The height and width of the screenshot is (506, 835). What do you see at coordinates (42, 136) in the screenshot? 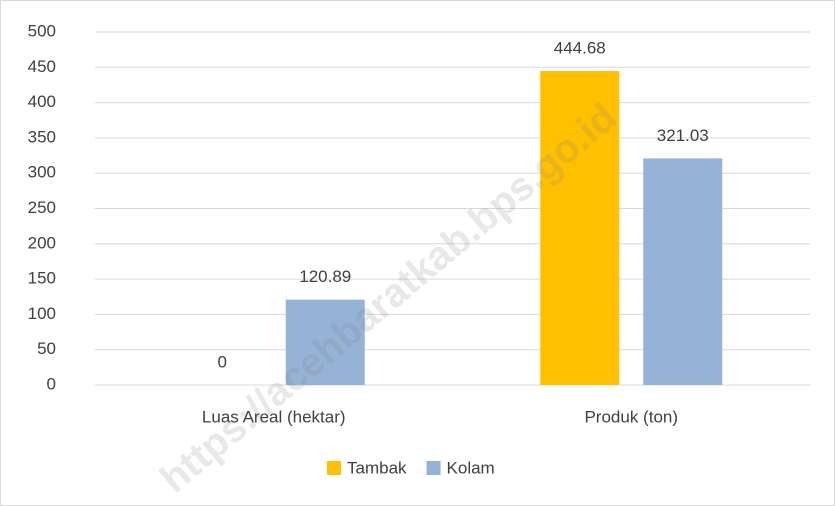
I see `y-tick-label: 350` at bounding box center [42, 136].